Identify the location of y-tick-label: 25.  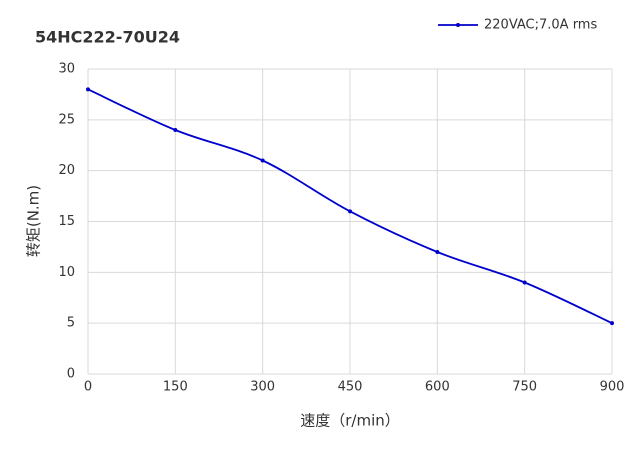
(66, 119).